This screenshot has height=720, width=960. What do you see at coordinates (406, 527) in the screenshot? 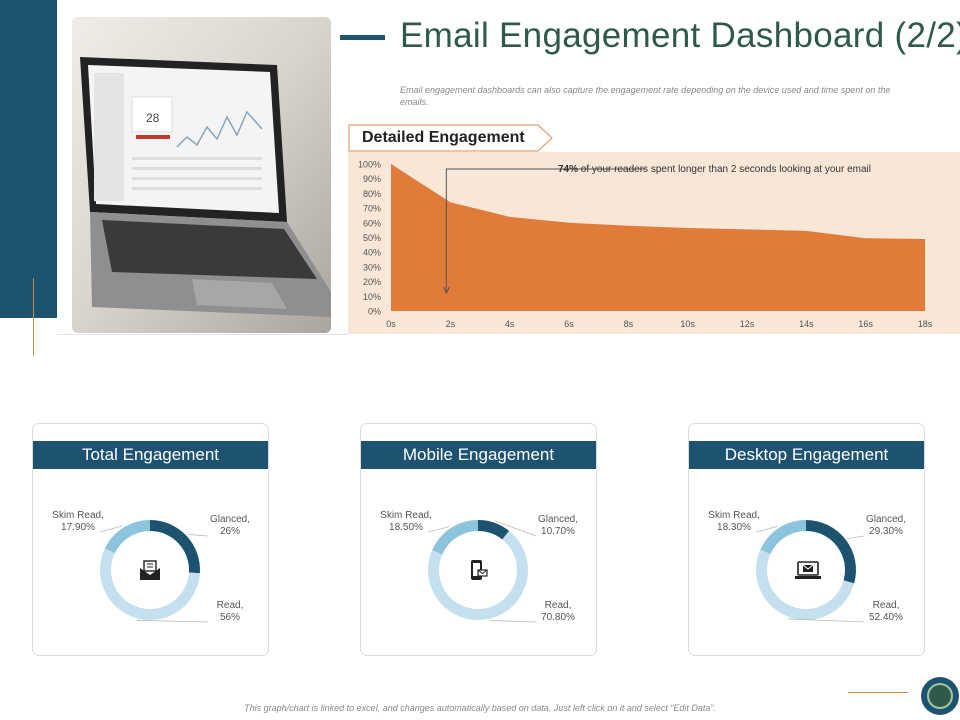
I see `slice-label-value: 18.50%` at bounding box center [406, 527].